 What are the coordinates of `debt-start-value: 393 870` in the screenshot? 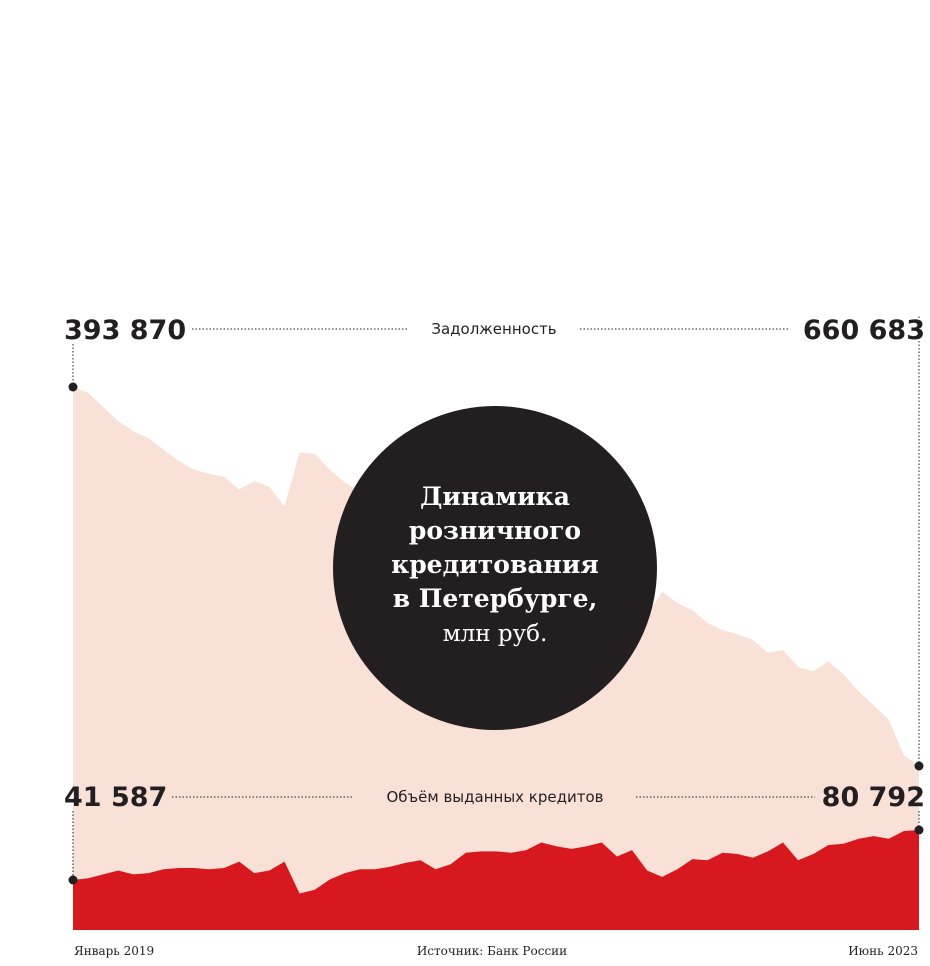 It's located at (125, 330).